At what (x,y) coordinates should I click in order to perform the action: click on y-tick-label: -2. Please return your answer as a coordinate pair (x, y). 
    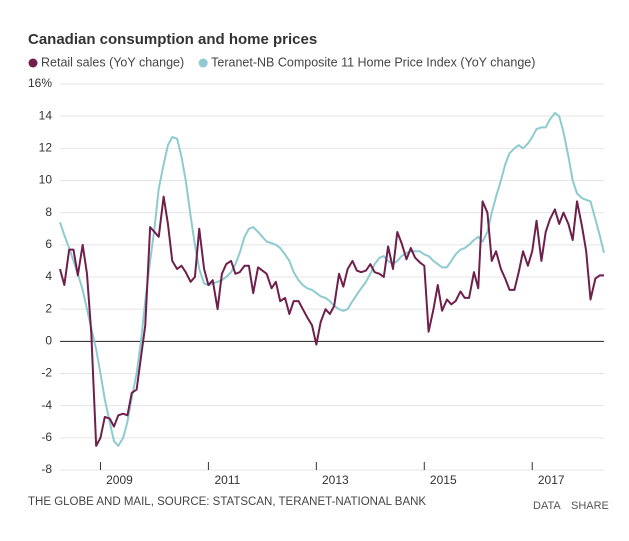
    Looking at the image, I should click on (46, 373).